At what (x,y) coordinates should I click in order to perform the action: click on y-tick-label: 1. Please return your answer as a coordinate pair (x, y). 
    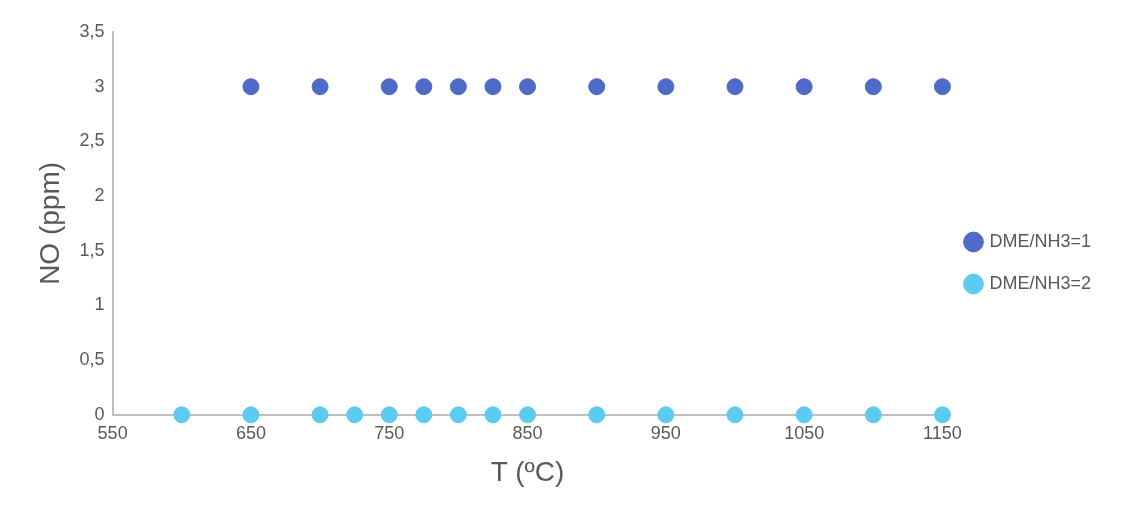
    Looking at the image, I should click on (99, 304).